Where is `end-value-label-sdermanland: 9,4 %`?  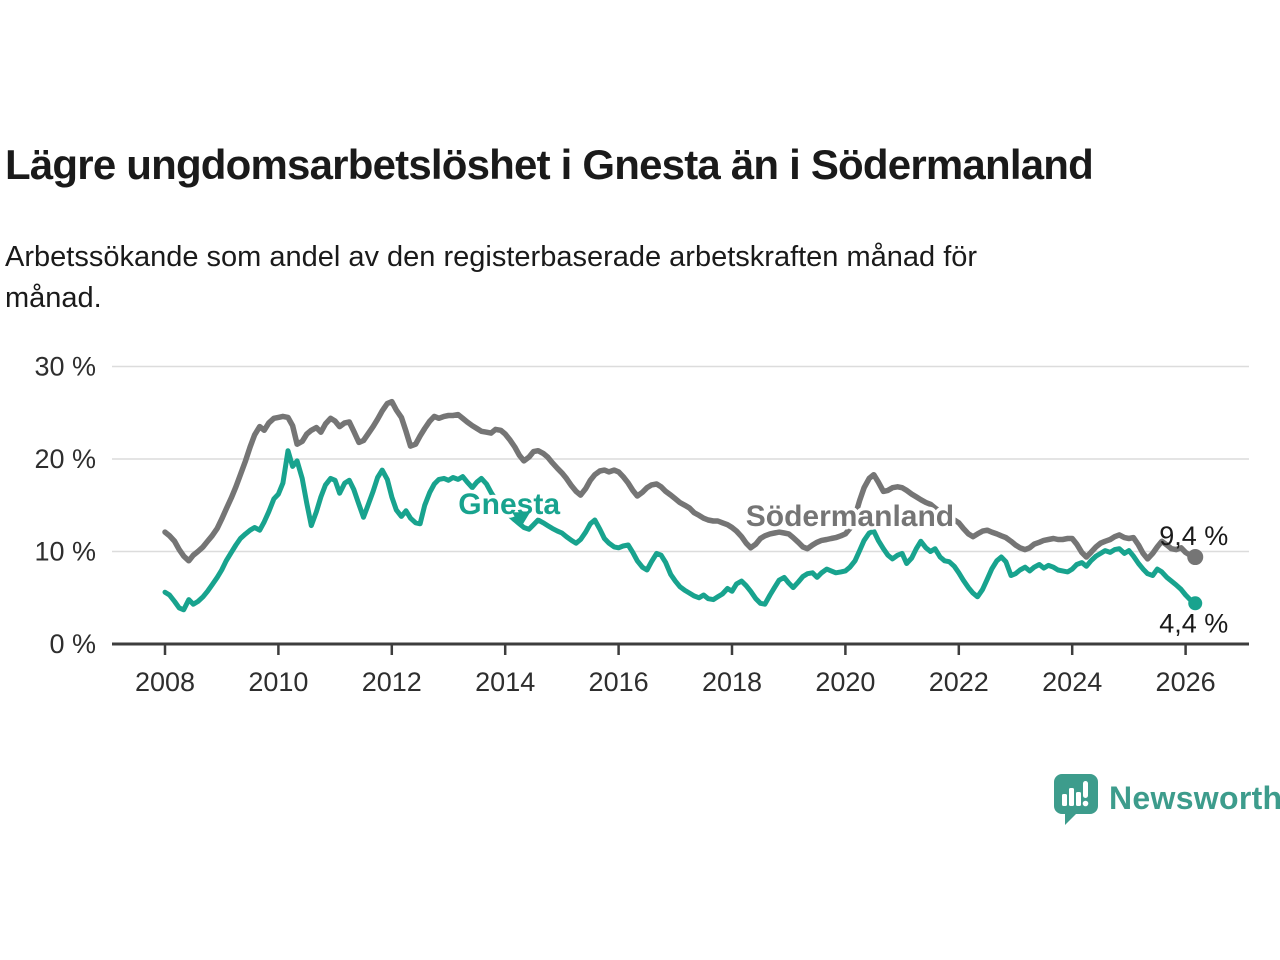 end-value-label-sdermanland: 9,4 % is located at coordinates (1193, 536).